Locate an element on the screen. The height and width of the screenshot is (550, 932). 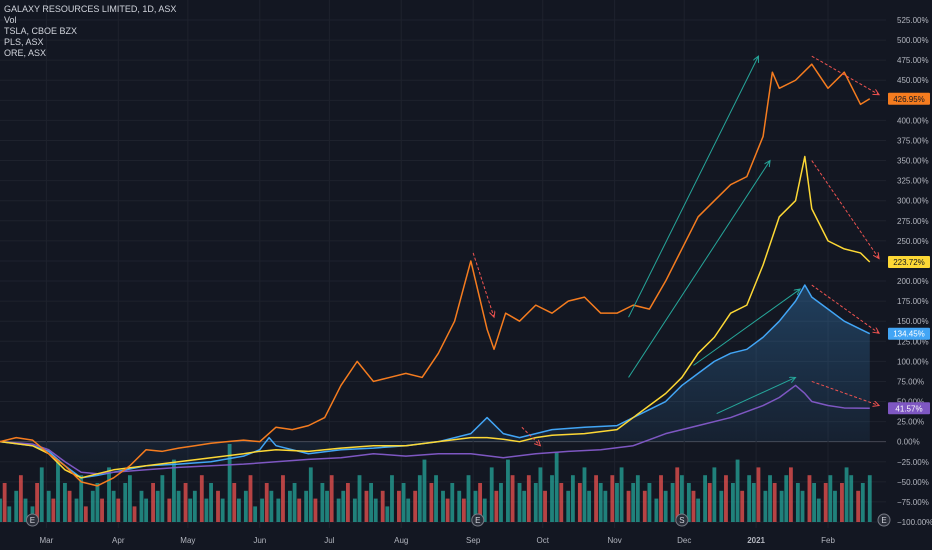
y-tick-label: 325.00% is located at coordinates (913, 181).